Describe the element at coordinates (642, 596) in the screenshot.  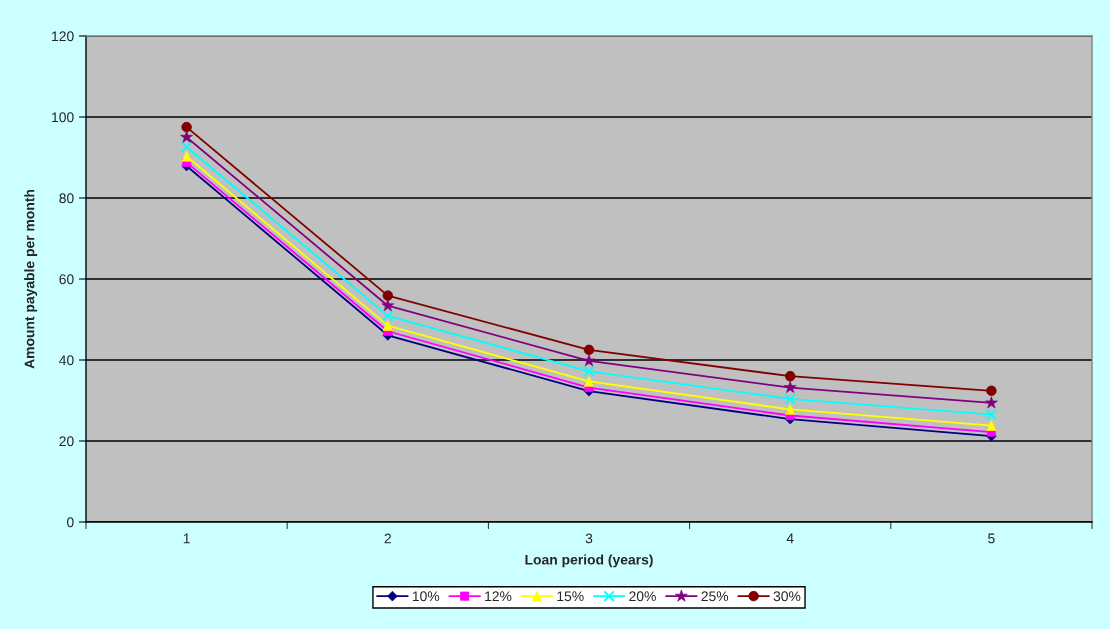
I see `legend-label: 20%` at that location.